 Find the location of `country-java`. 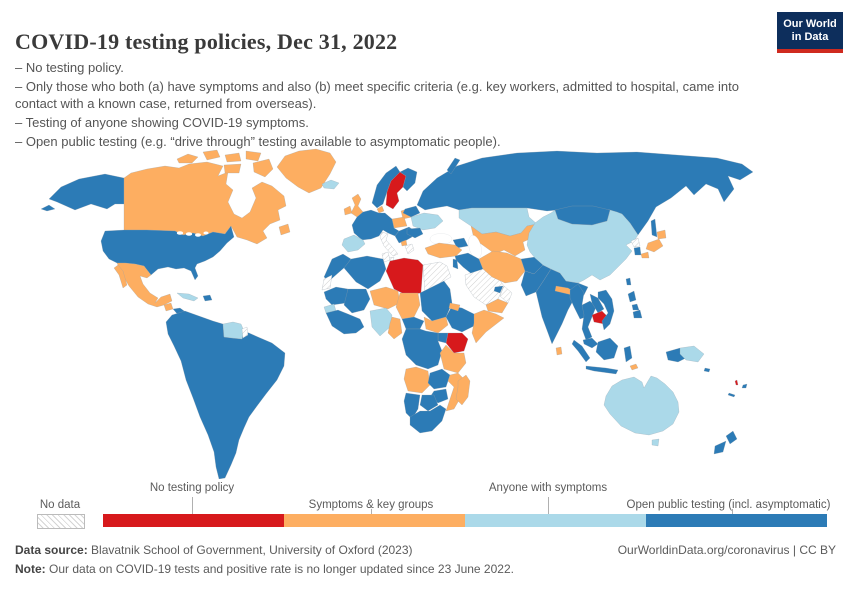

country-java is located at coordinates (602, 370).